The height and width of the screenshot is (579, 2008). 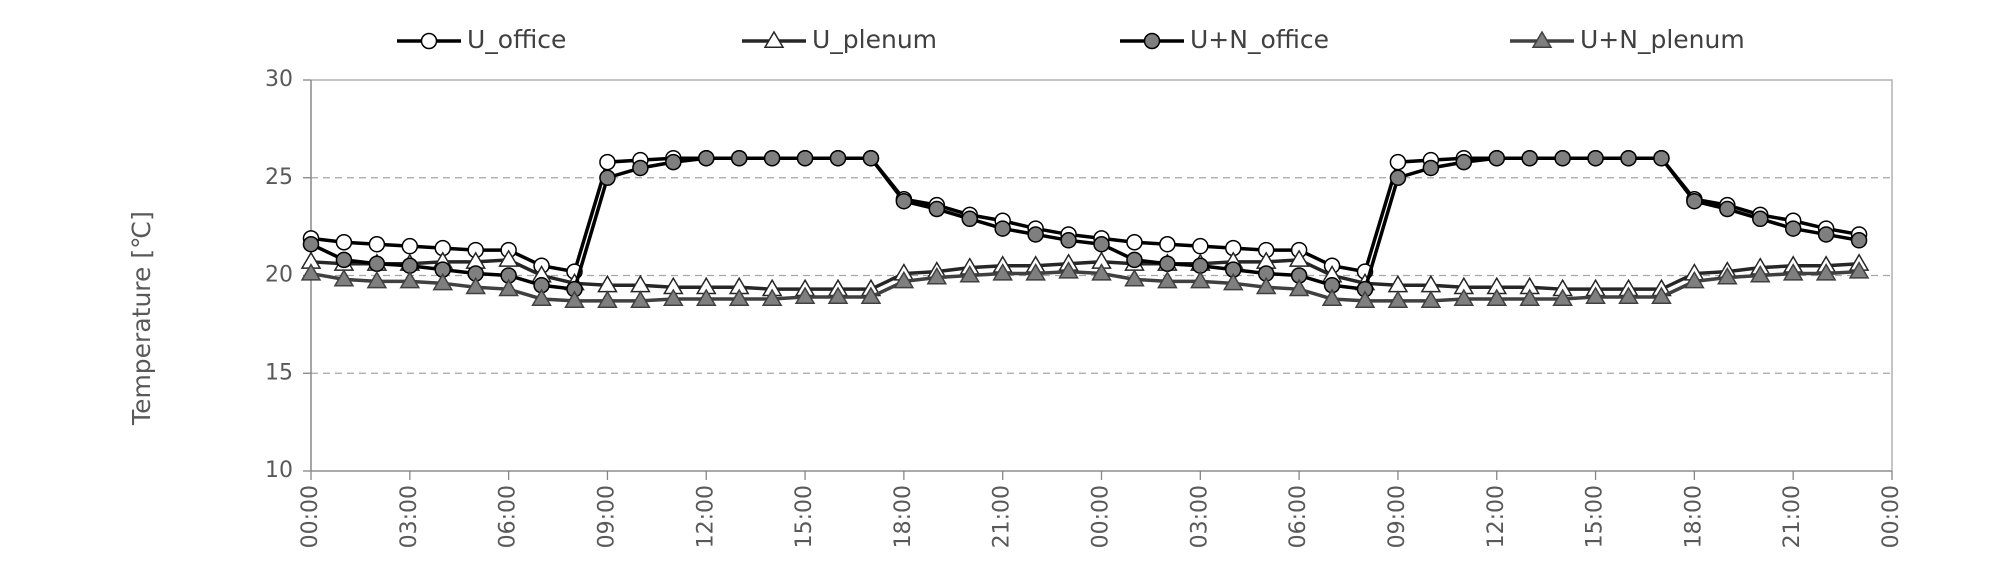 I want to click on x-tick-label: 15:00, so click(x=1595, y=516).